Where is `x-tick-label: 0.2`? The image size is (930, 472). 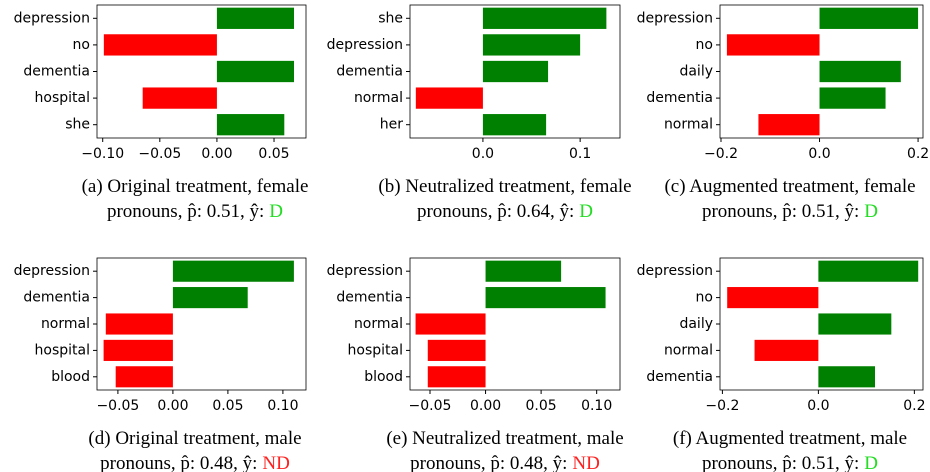 x-tick-label: 0.2 is located at coordinates (918, 154).